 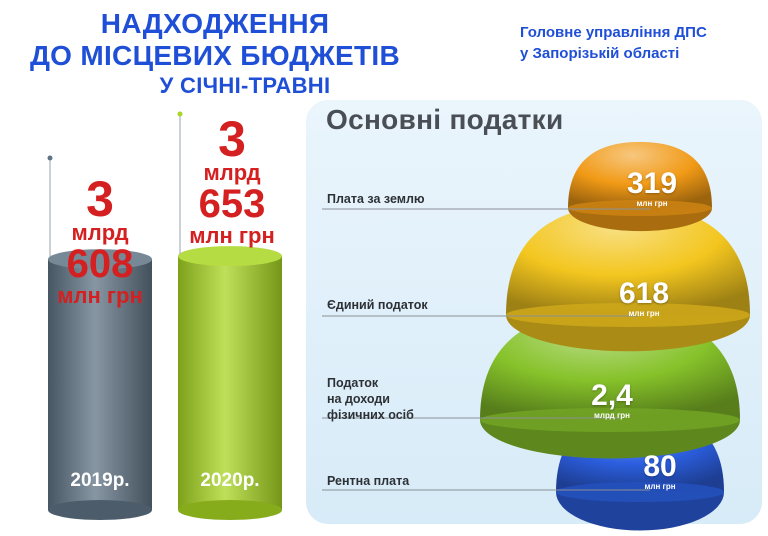 I want to click on total-2019: 3 млрд 608 млн грн, so click(x=100, y=239).